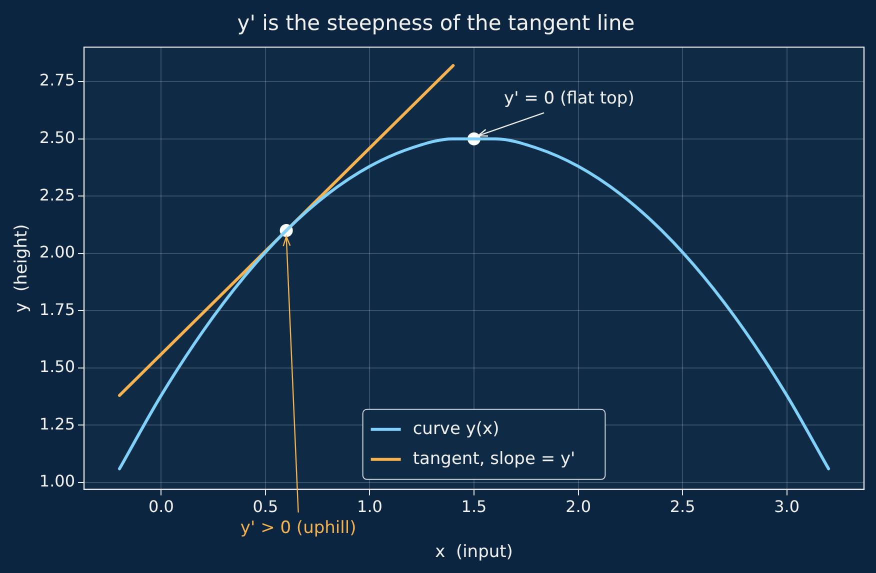 This screenshot has width=876, height=573. Describe the element at coordinates (22, 268) in the screenshot. I see `y-axis-title: y (height)` at that location.